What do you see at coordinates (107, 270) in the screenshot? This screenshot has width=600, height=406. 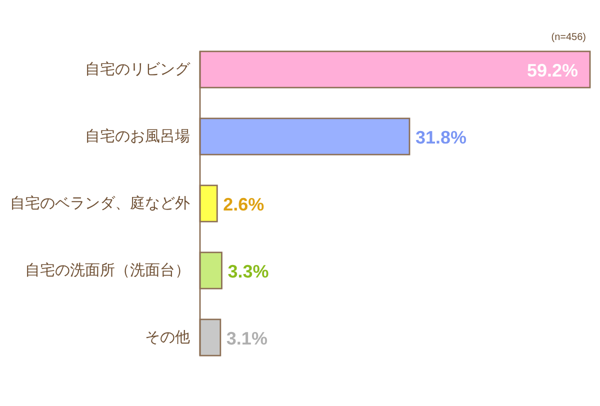 I see `y-tick-label: 自宅の洗面所（洗面台）` at bounding box center [107, 270].